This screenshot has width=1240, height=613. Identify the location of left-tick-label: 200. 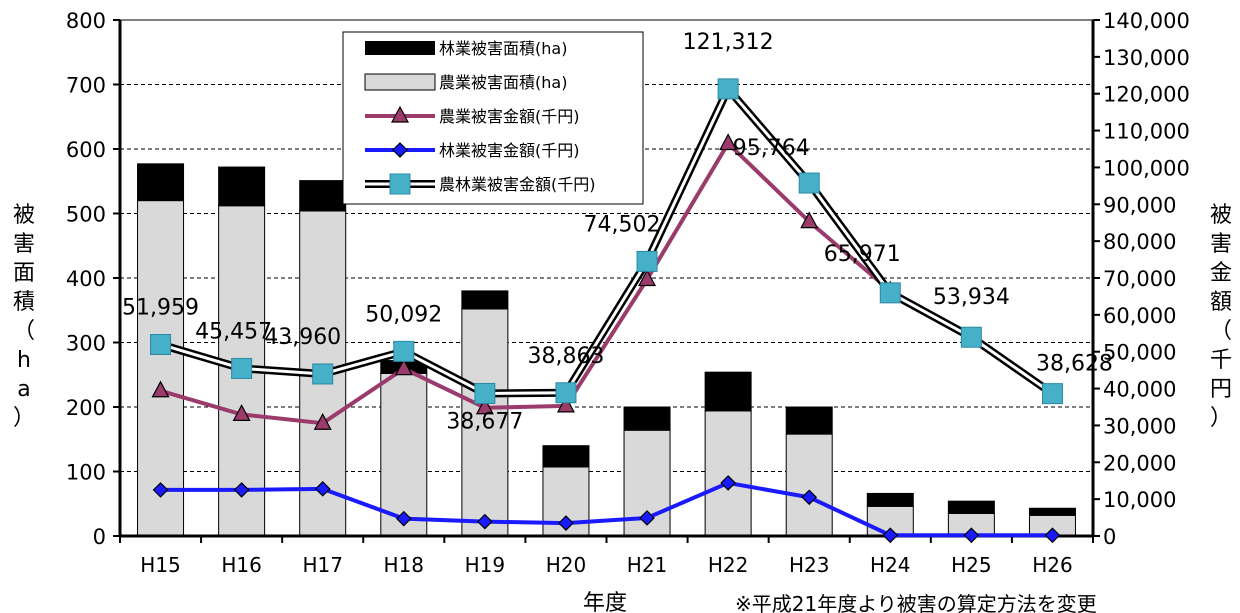
(86, 408).